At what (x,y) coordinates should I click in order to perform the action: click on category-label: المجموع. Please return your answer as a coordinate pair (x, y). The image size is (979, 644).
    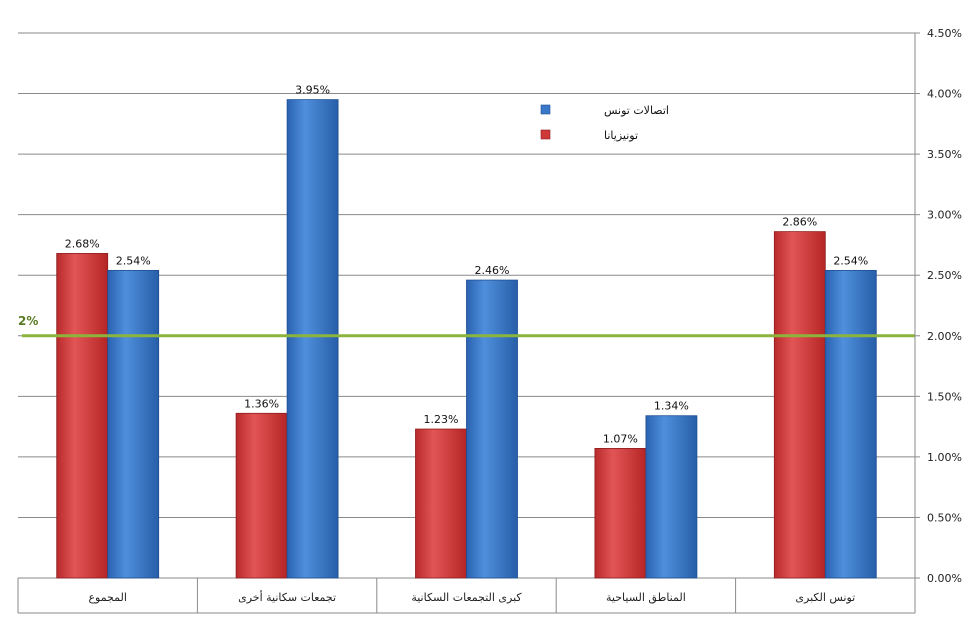
    Looking at the image, I should click on (107, 597).